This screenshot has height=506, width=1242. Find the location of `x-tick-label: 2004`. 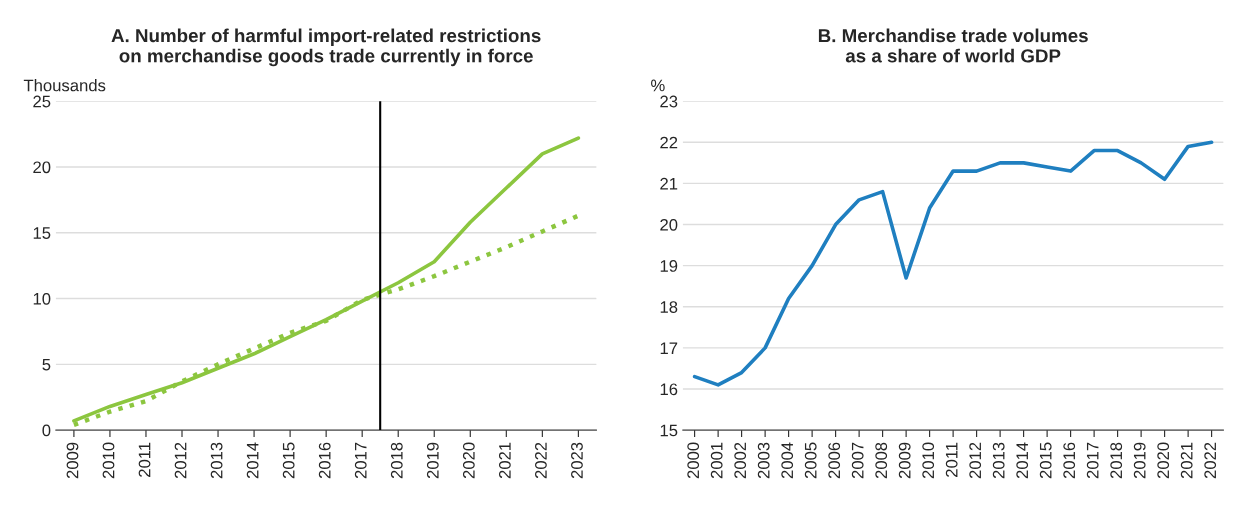

x-tick-label: 2004 is located at coordinates (787, 460).